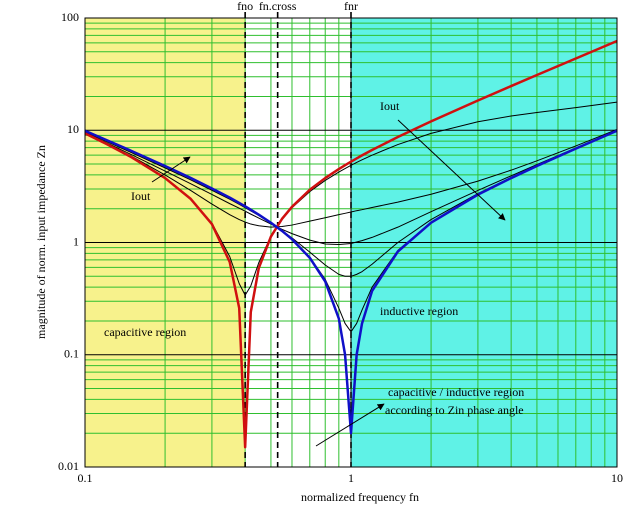 The height and width of the screenshot is (511, 640). Describe the element at coordinates (73, 129) in the screenshot. I see `y-tick-label: 10` at that location.